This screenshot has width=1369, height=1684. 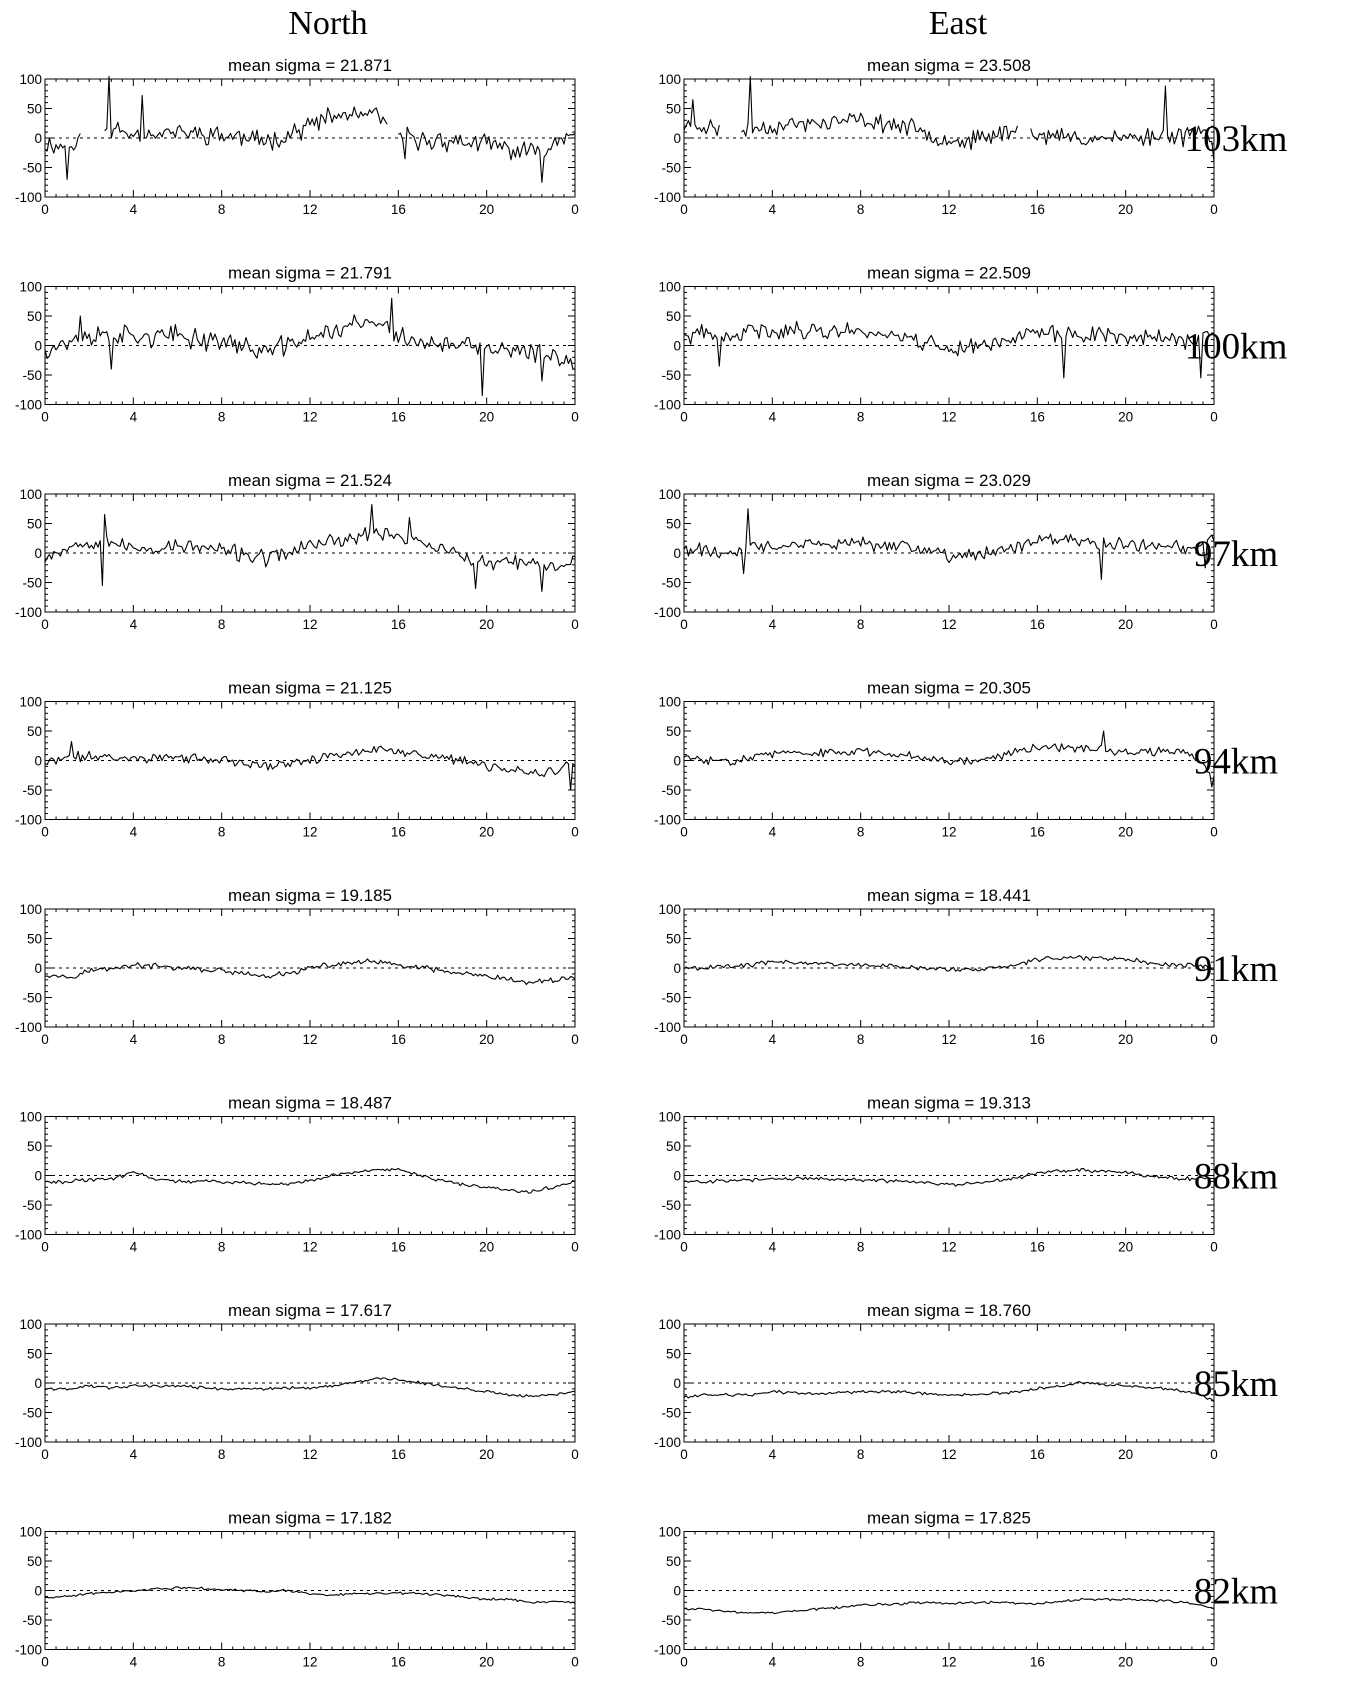 What do you see at coordinates (310, 273) in the screenshot?
I see `panel-title: mean sigma = 21.791` at bounding box center [310, 273].